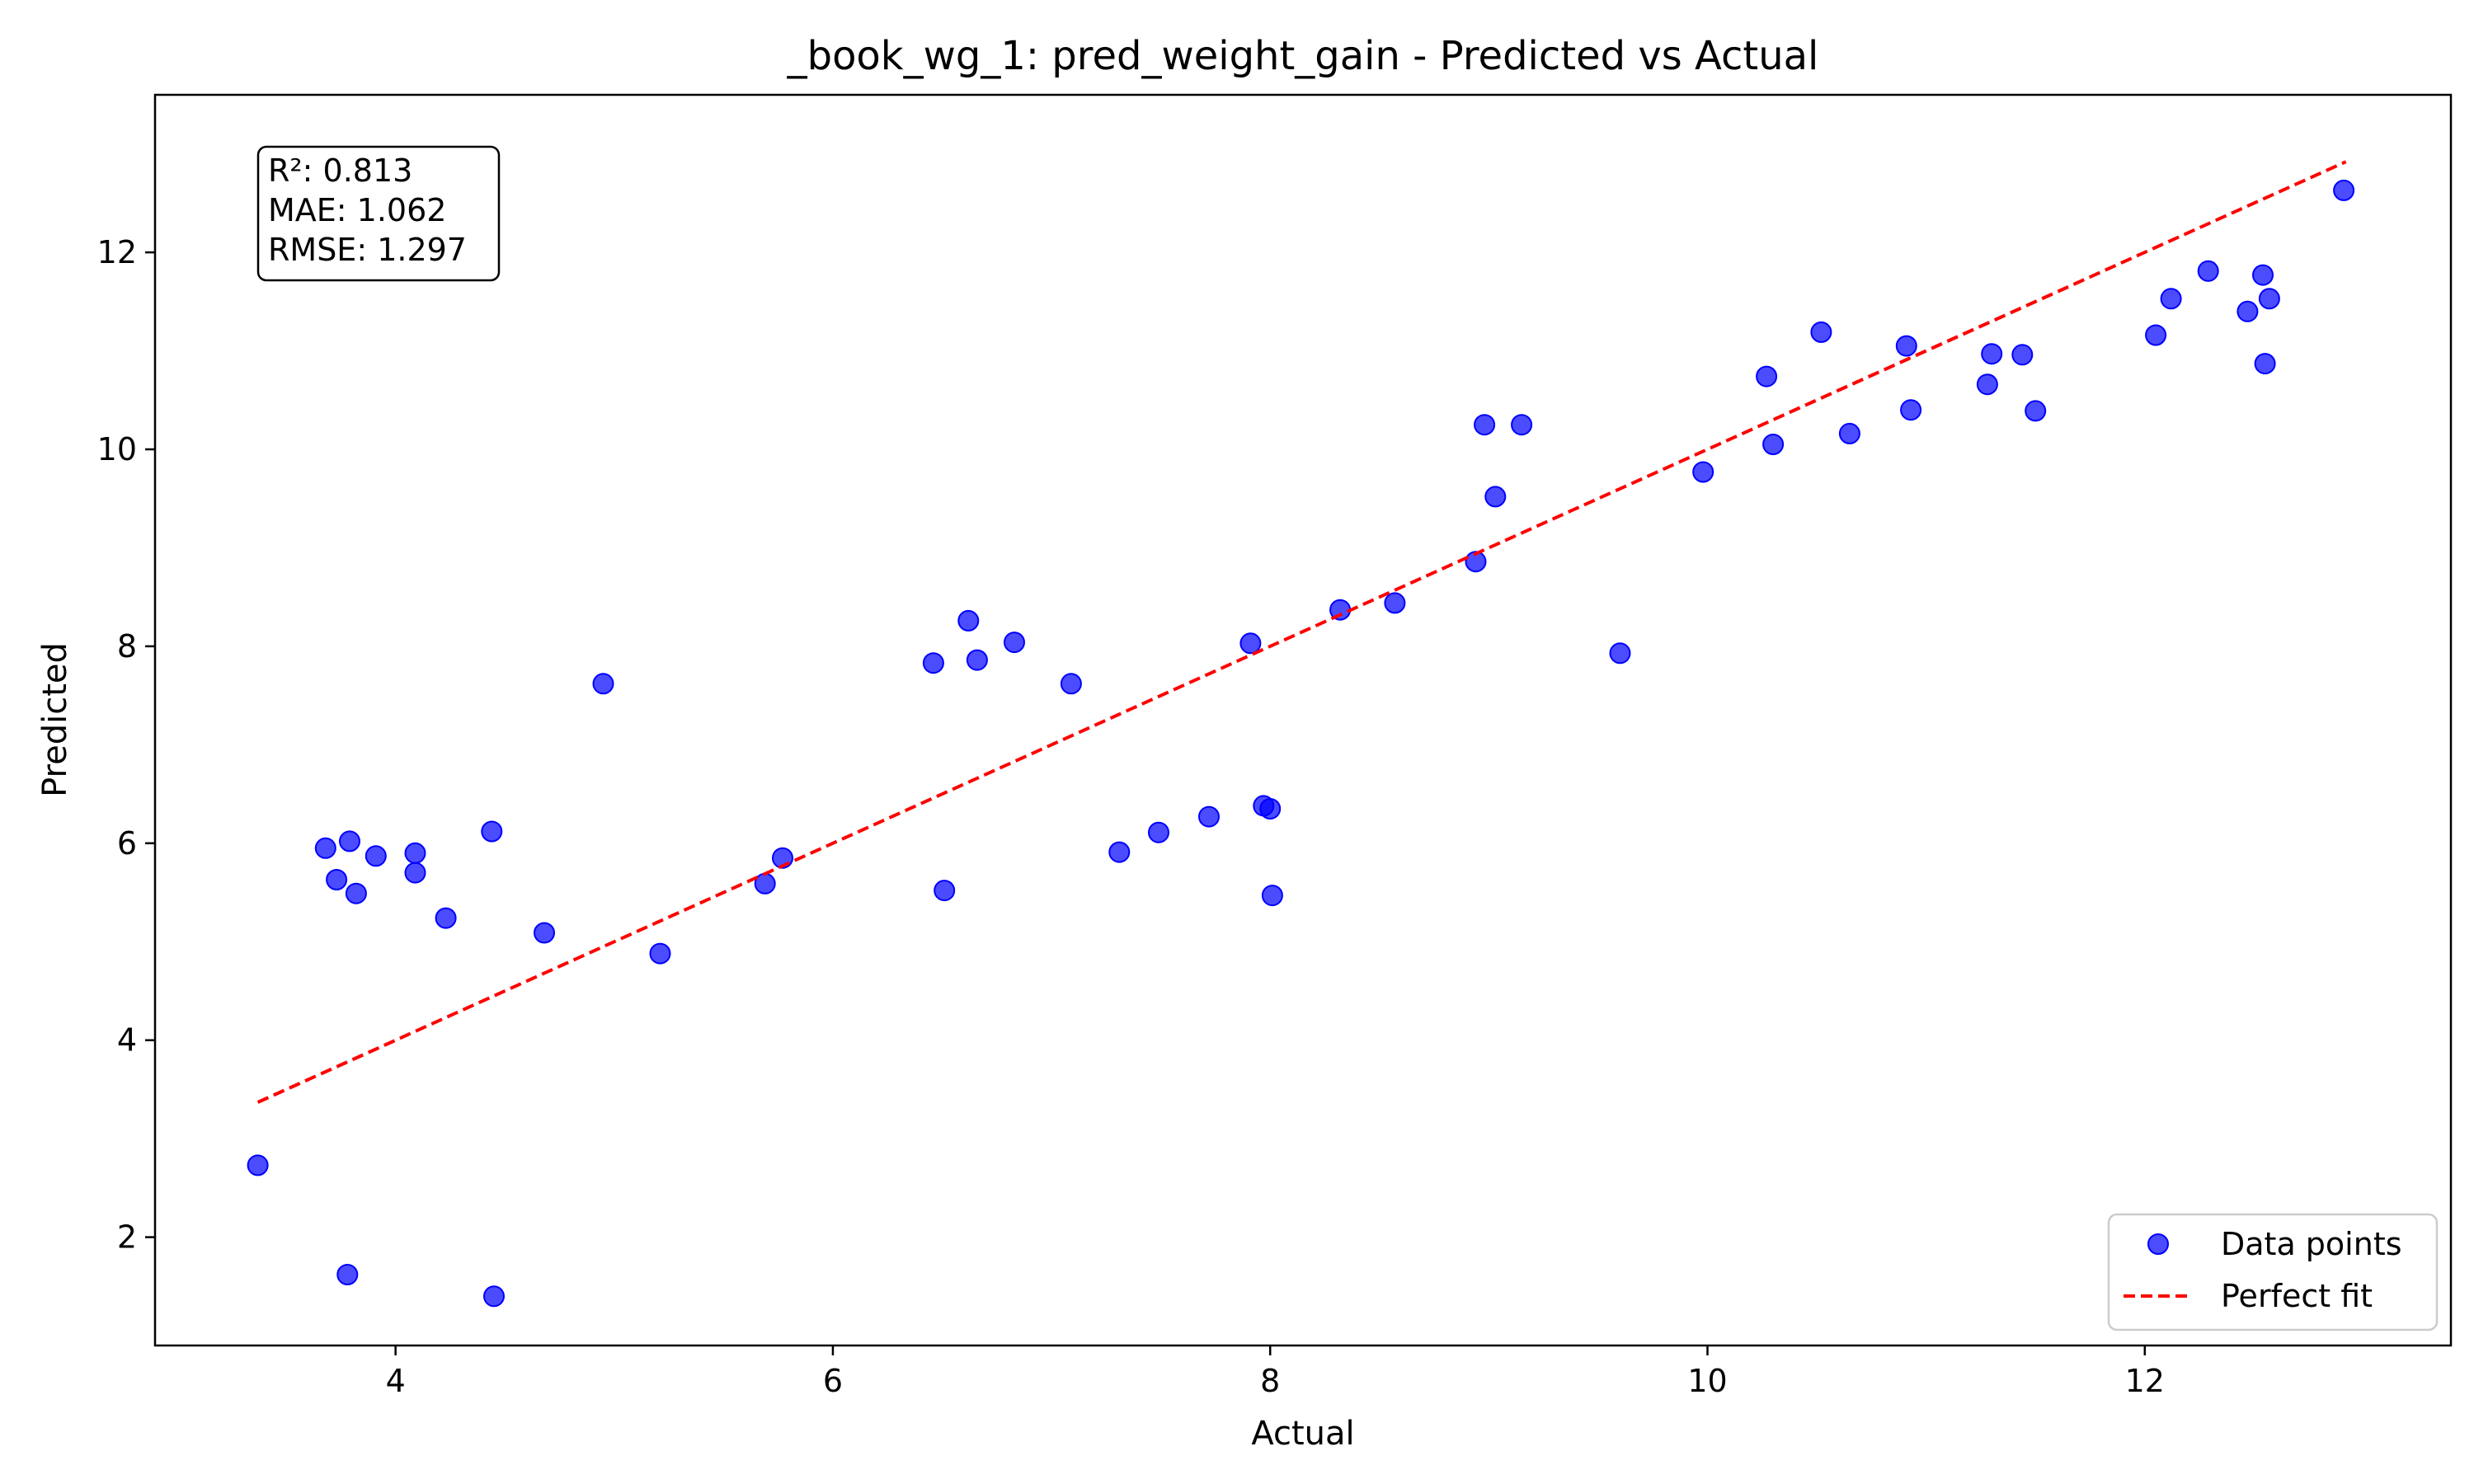 The image size is (2474, 1484). Describe the element at coordinates (2145, 1381) in the screenshot. I see `x-tick-label: 12` at that location.